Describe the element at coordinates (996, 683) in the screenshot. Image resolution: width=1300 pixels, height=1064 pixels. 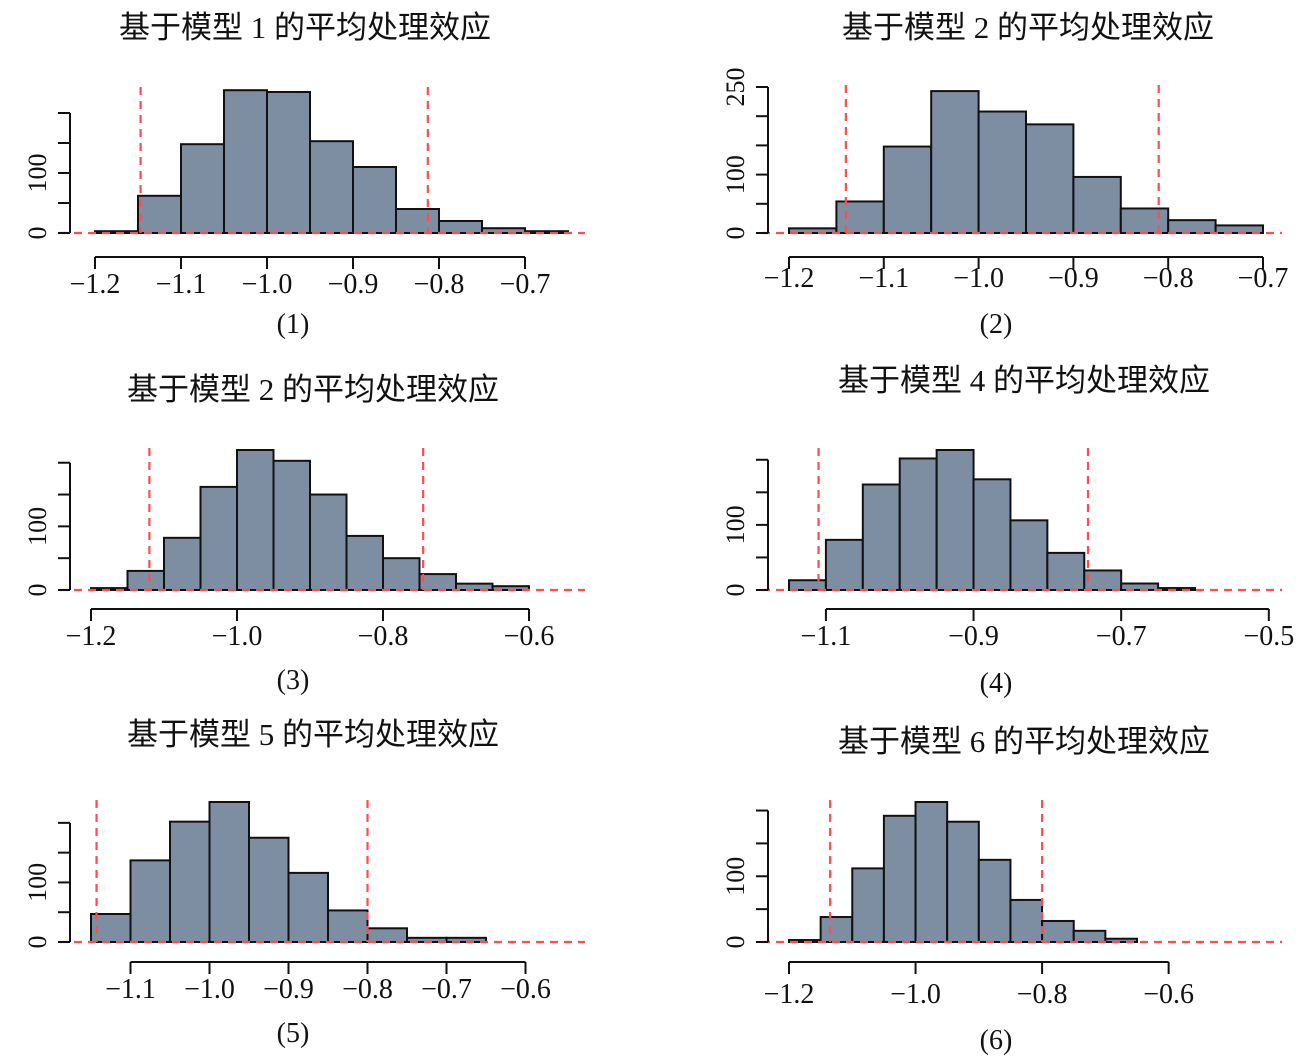
I see `panel-caption: (4)` at that location.